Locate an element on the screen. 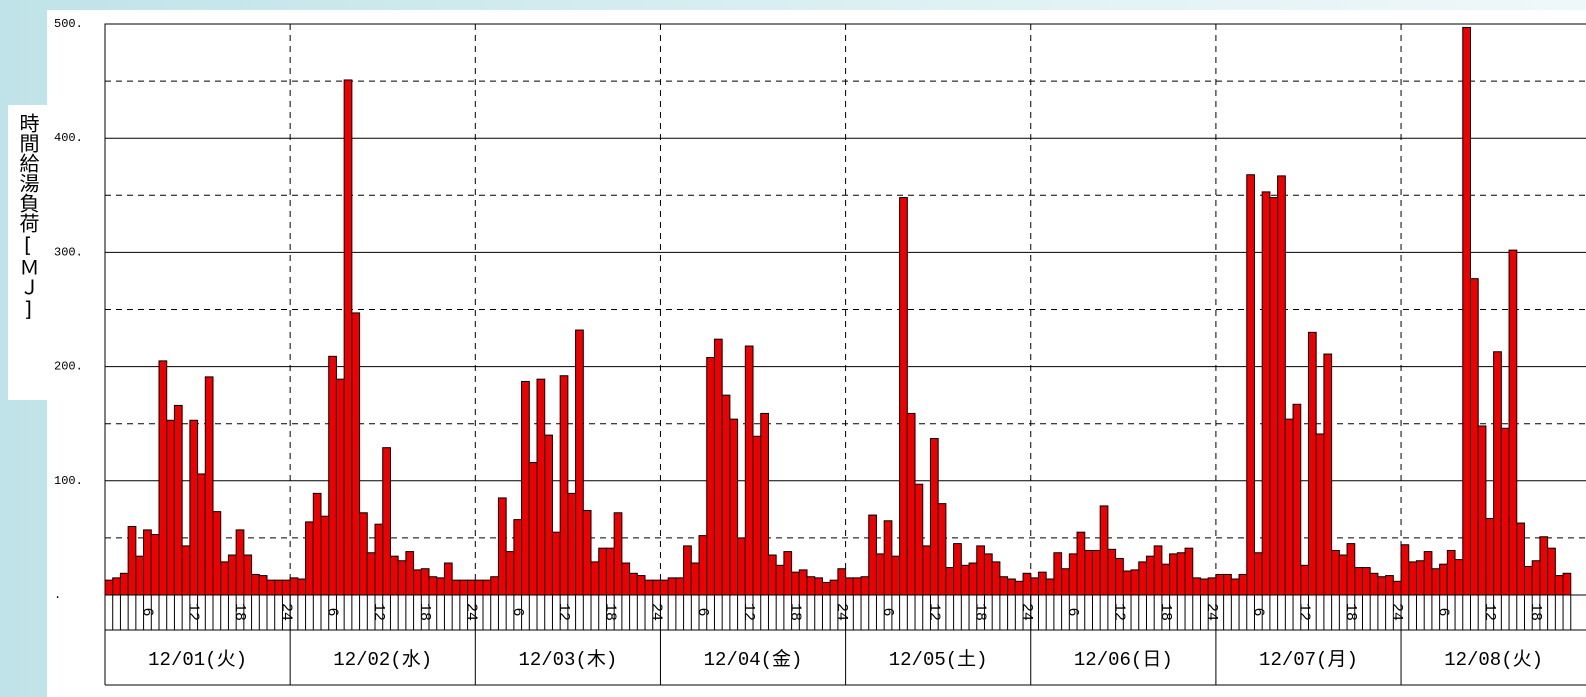  y-tick-label: 400. is located at coordinates (68, 138).